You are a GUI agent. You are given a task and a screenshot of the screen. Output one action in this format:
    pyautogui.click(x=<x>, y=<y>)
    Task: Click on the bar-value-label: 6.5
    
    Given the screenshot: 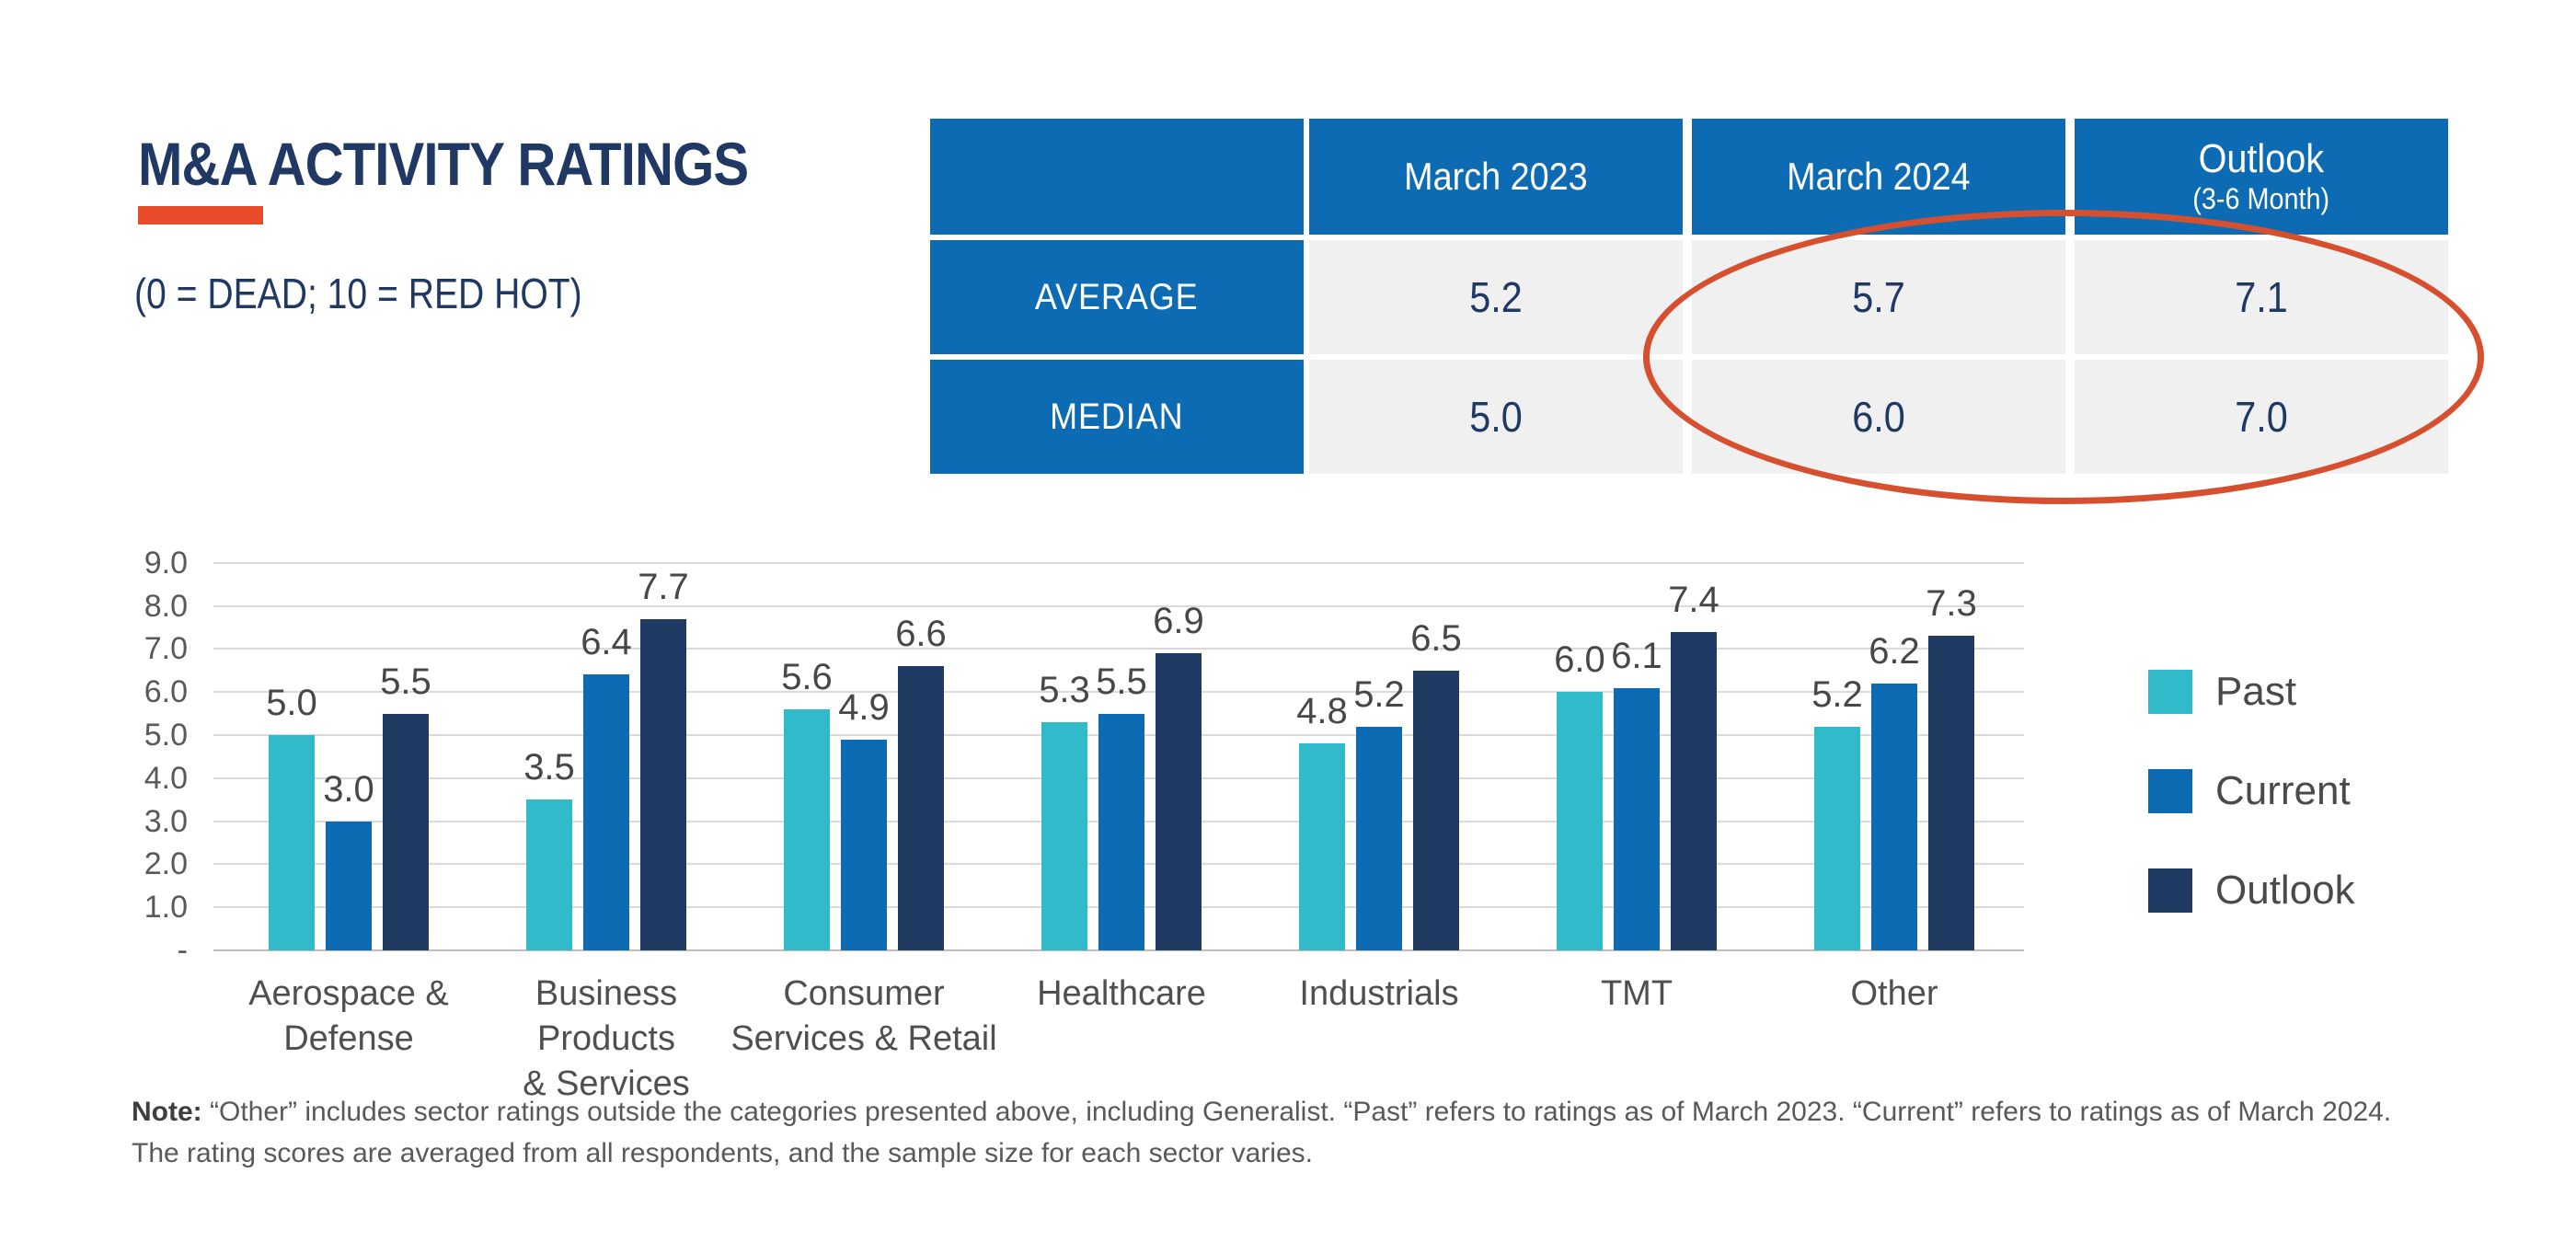 What is the action you would take?
    pyautogui.click(x=1436, y=638)
    